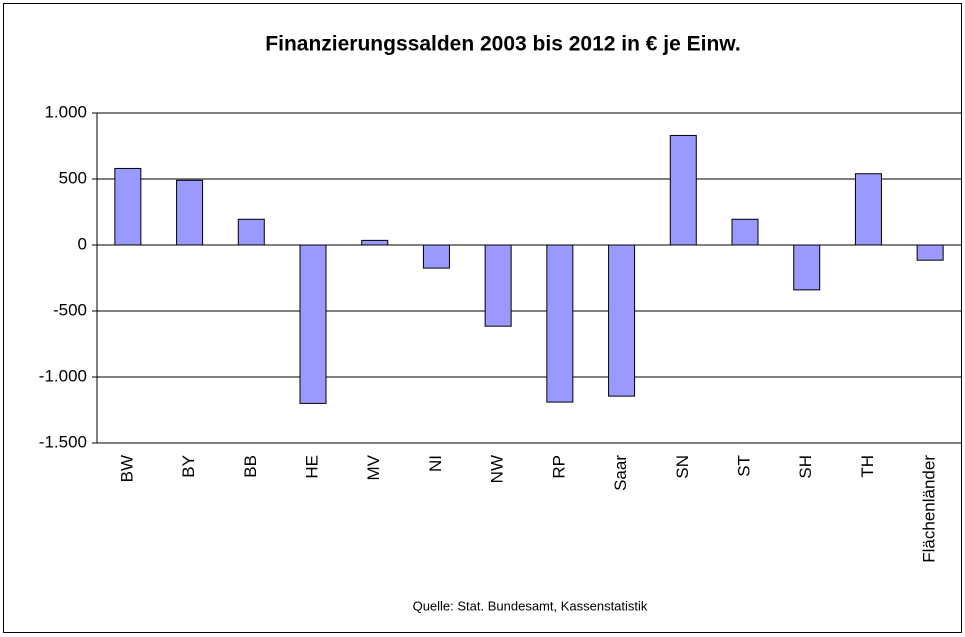  I want to click on y-tick-label: -500, so click(70, 309).